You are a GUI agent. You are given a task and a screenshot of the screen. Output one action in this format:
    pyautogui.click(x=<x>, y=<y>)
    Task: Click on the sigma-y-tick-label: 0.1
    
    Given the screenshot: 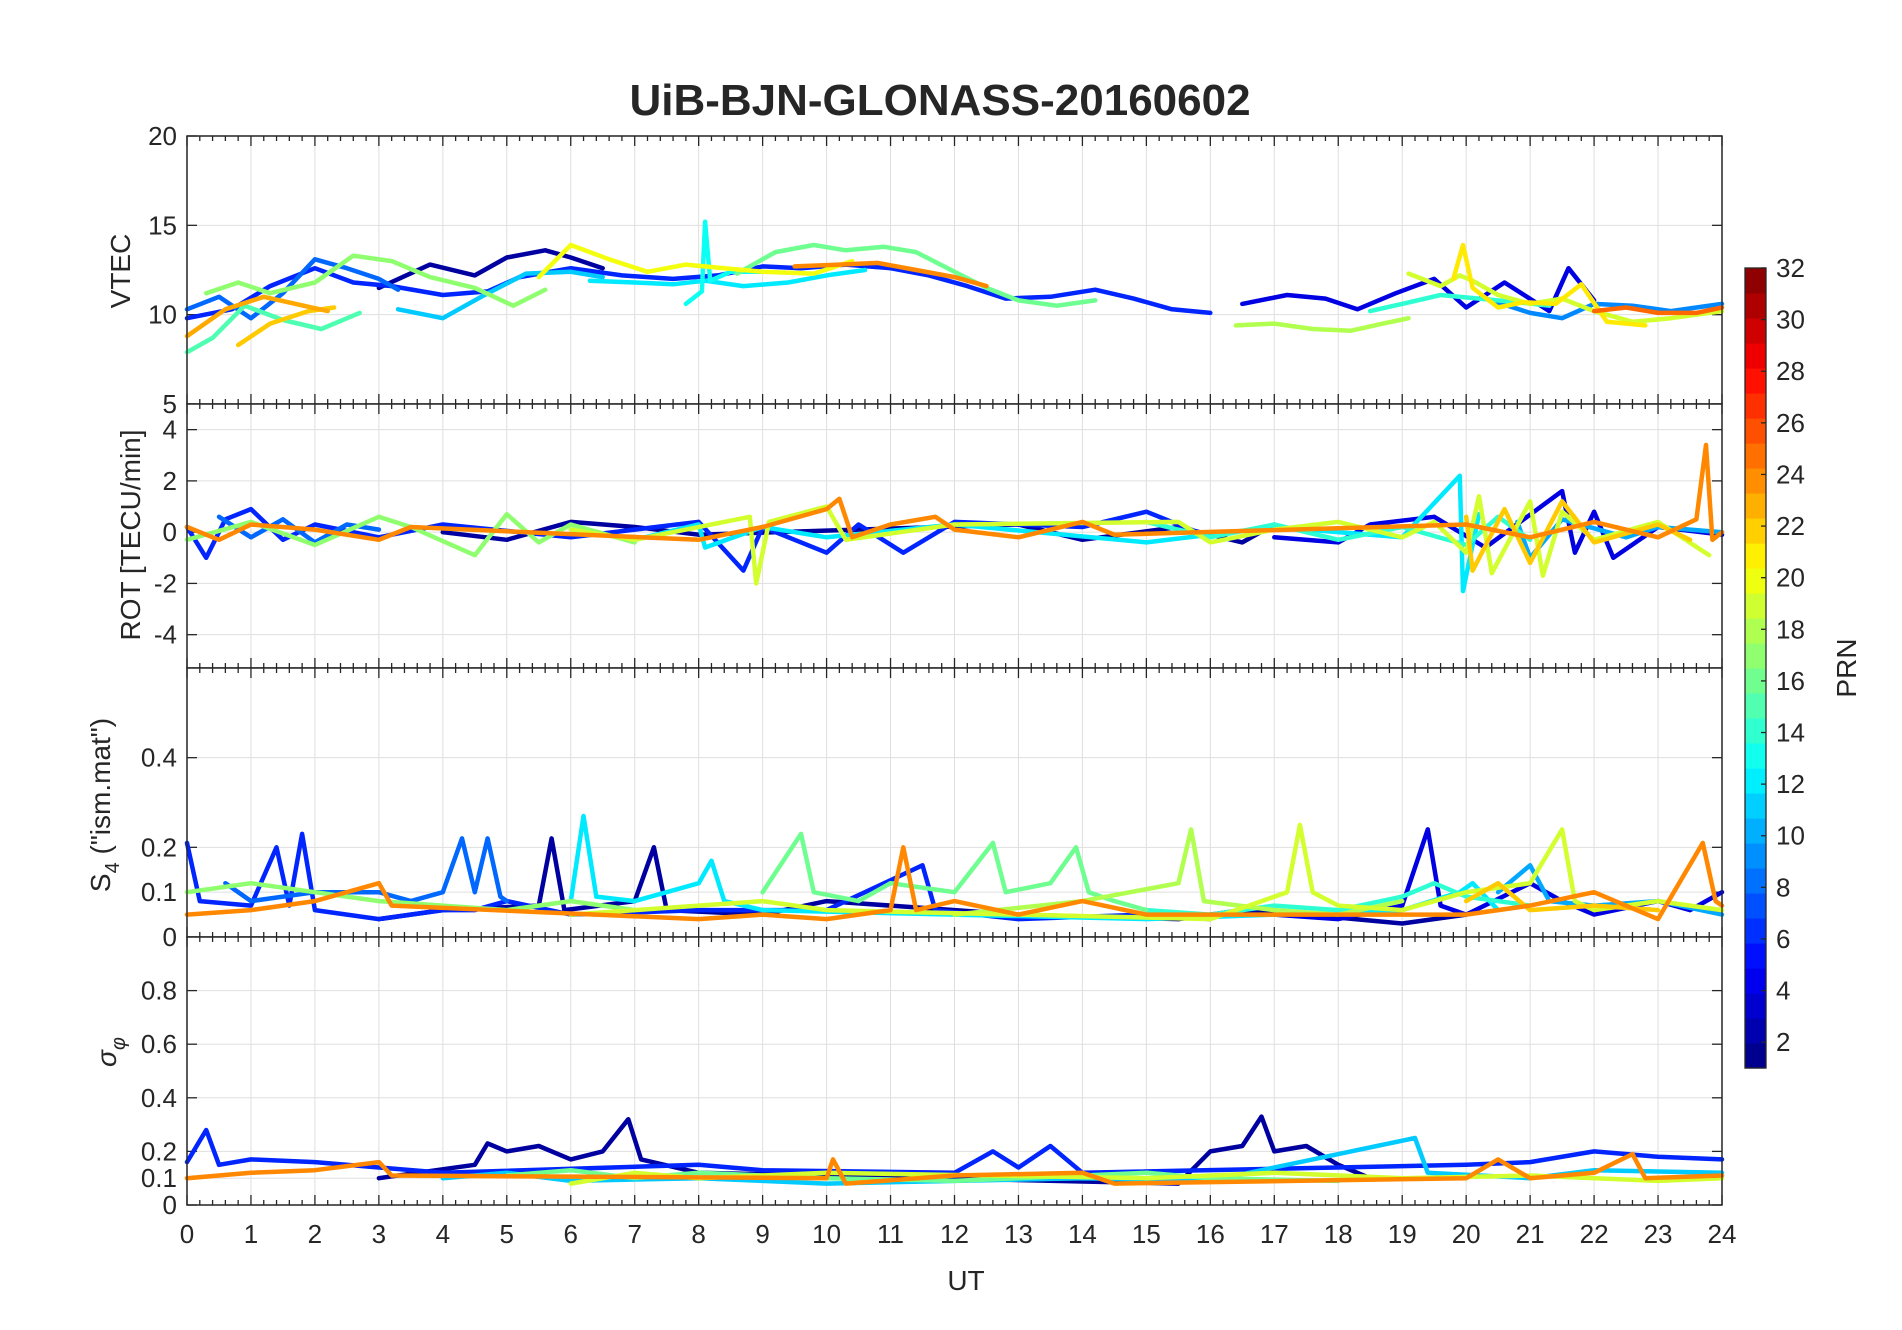 What is the action you would take?
    pyautogui.click(x=159, y=1178)
    